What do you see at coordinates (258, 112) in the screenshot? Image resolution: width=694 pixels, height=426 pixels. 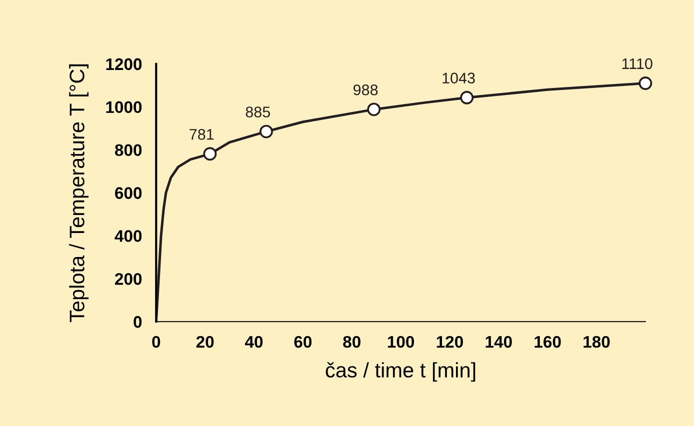 I see `data-label: 885` at bounding box center [258, 112].